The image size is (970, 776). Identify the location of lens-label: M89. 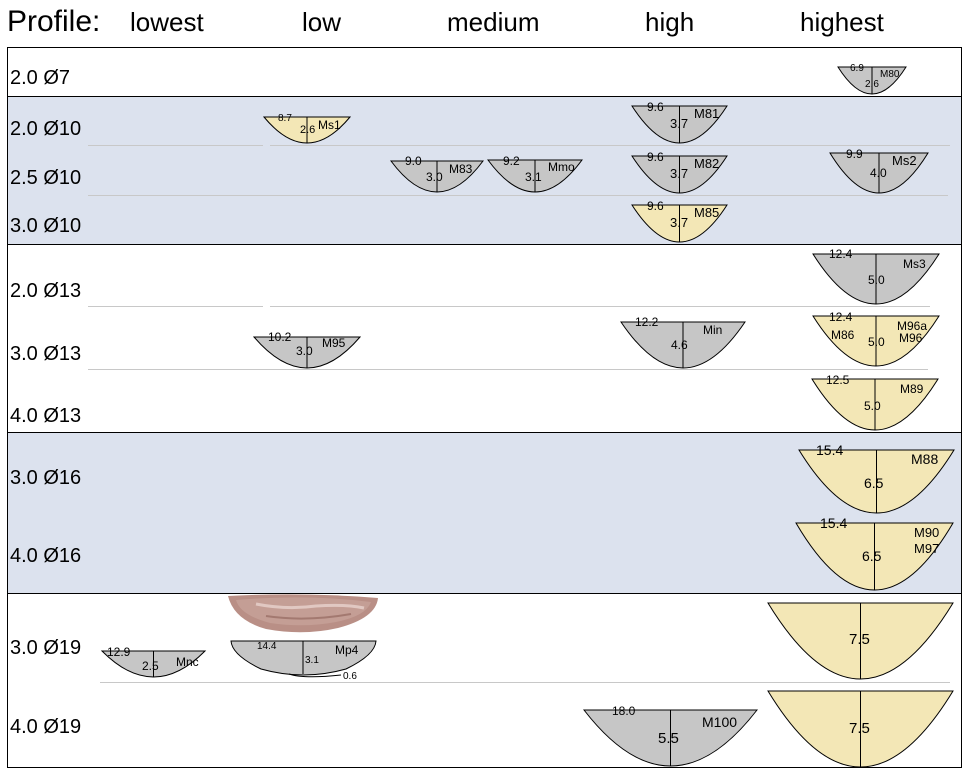
(912, 389).